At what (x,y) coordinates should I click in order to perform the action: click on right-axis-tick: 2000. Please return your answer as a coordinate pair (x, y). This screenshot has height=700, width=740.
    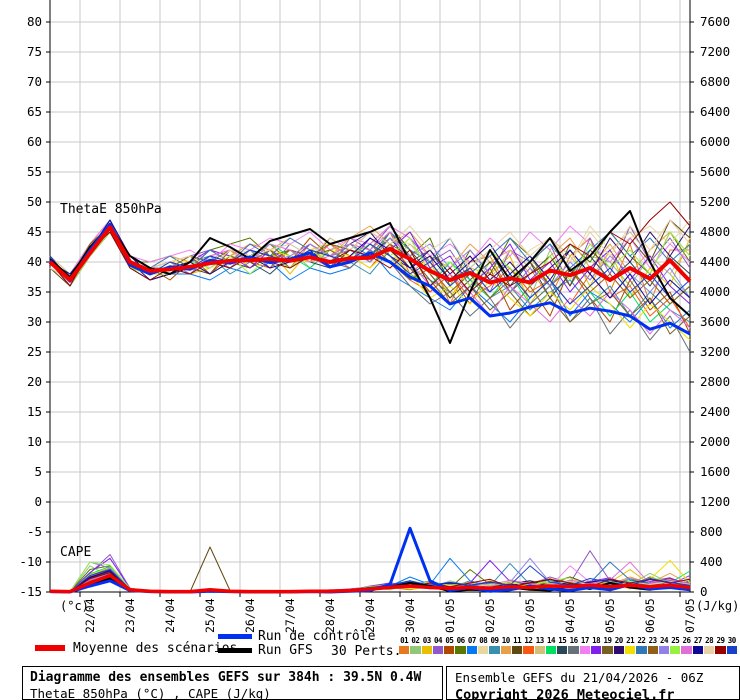
    Looking at the image, I should click on (715, 441).